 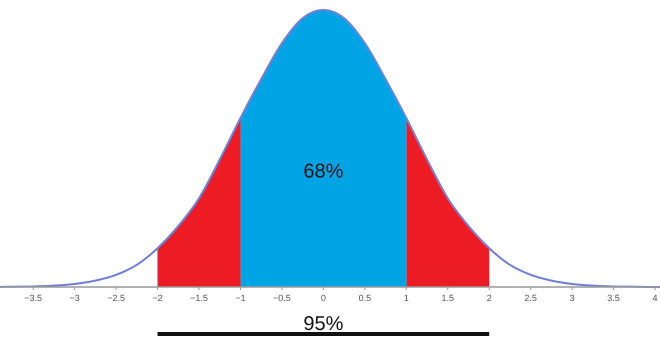 I want to click on x-tick-label: 0, so click(x=323, y=298).